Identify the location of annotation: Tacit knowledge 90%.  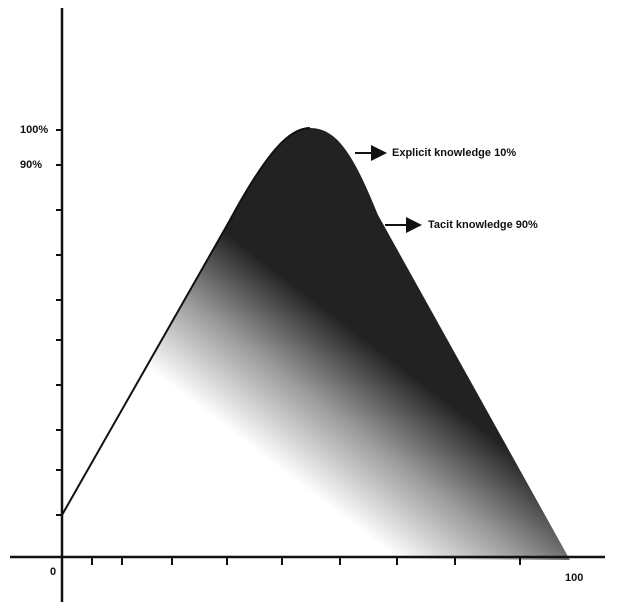
(483, 225).